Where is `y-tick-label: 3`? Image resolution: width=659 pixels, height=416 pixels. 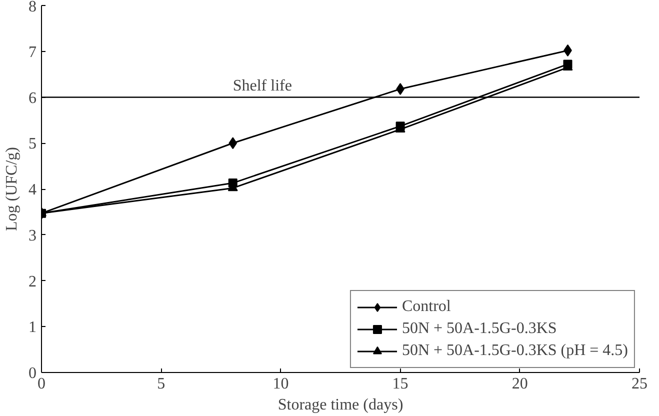 y-tick-label: 3 is located at coordinates (32, 235).